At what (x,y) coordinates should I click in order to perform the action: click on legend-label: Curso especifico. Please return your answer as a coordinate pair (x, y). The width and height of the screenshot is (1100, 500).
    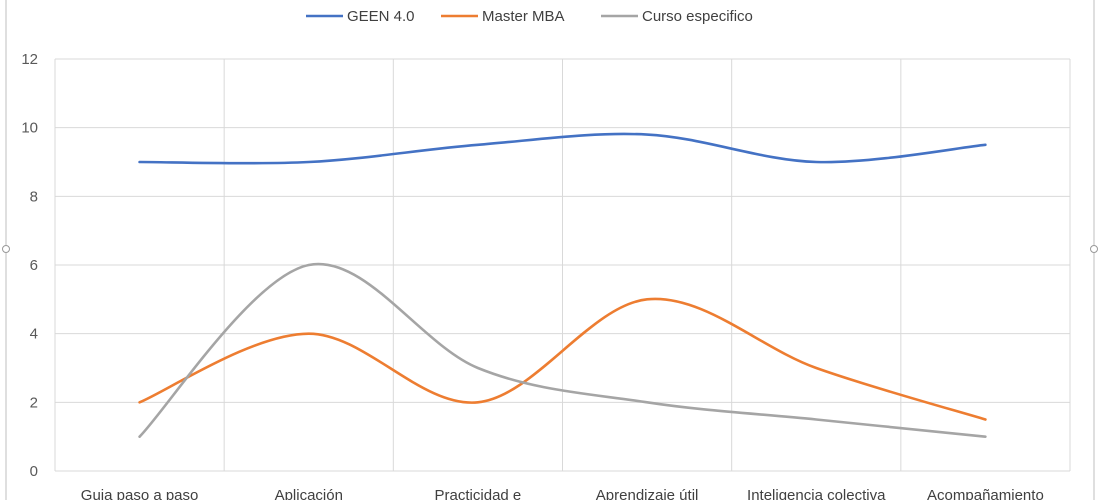
    Looking at the image, I should click on (697, 16).